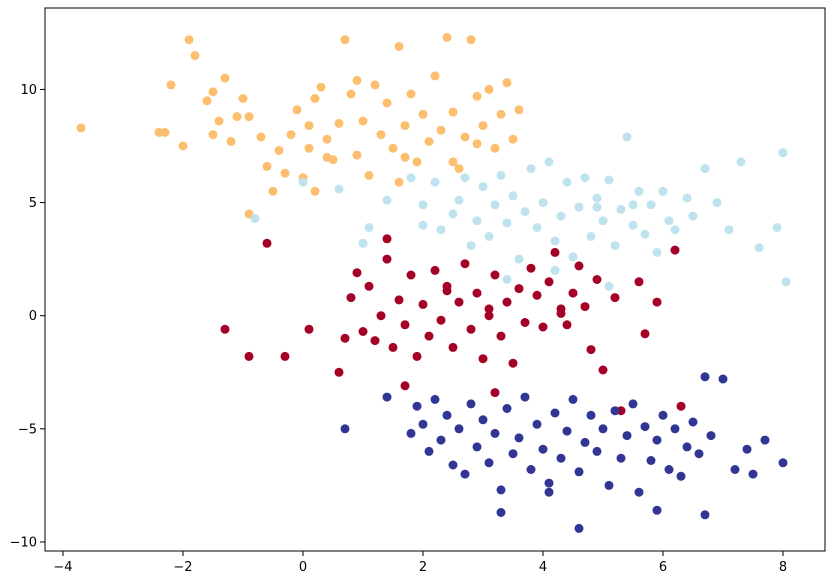 The width and height of the screenshot is (833, 582). What do you see at coordinates (543, 567) in the screenshot?
I see `x-tick-label: 4` at bounding box center [543, 567].